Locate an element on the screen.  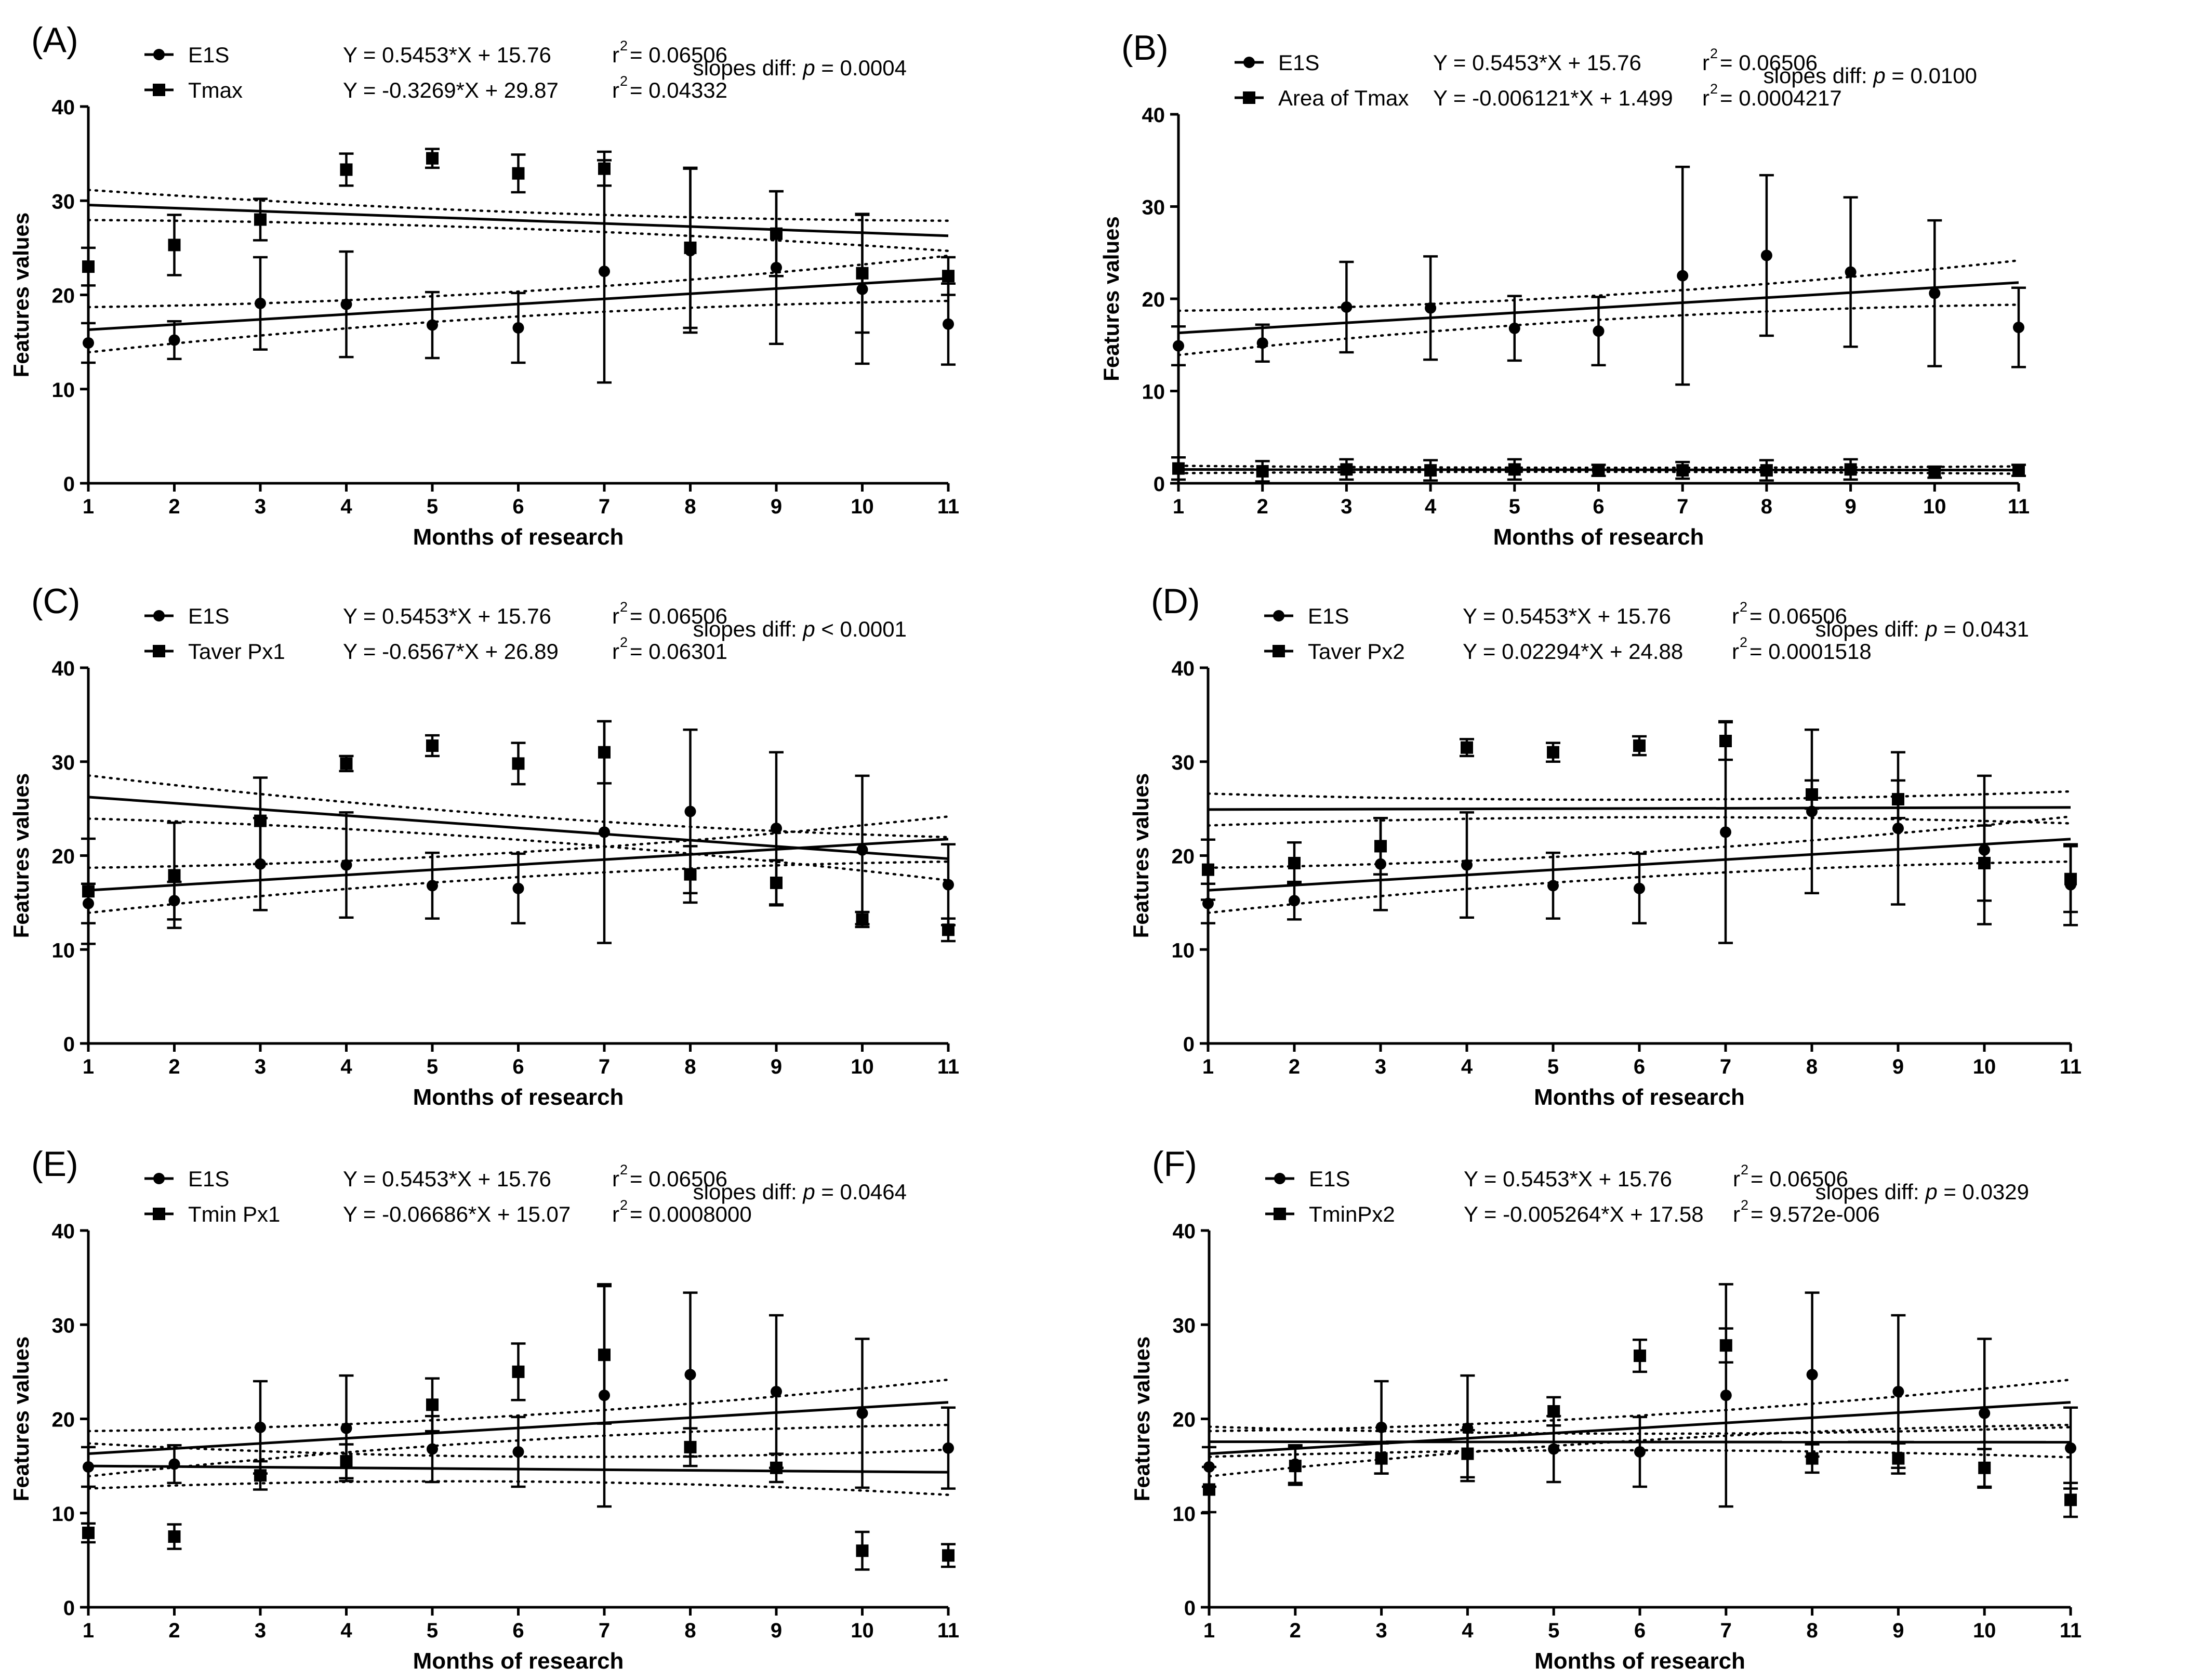
legend-marker-square is located at coordinates (159, 651).